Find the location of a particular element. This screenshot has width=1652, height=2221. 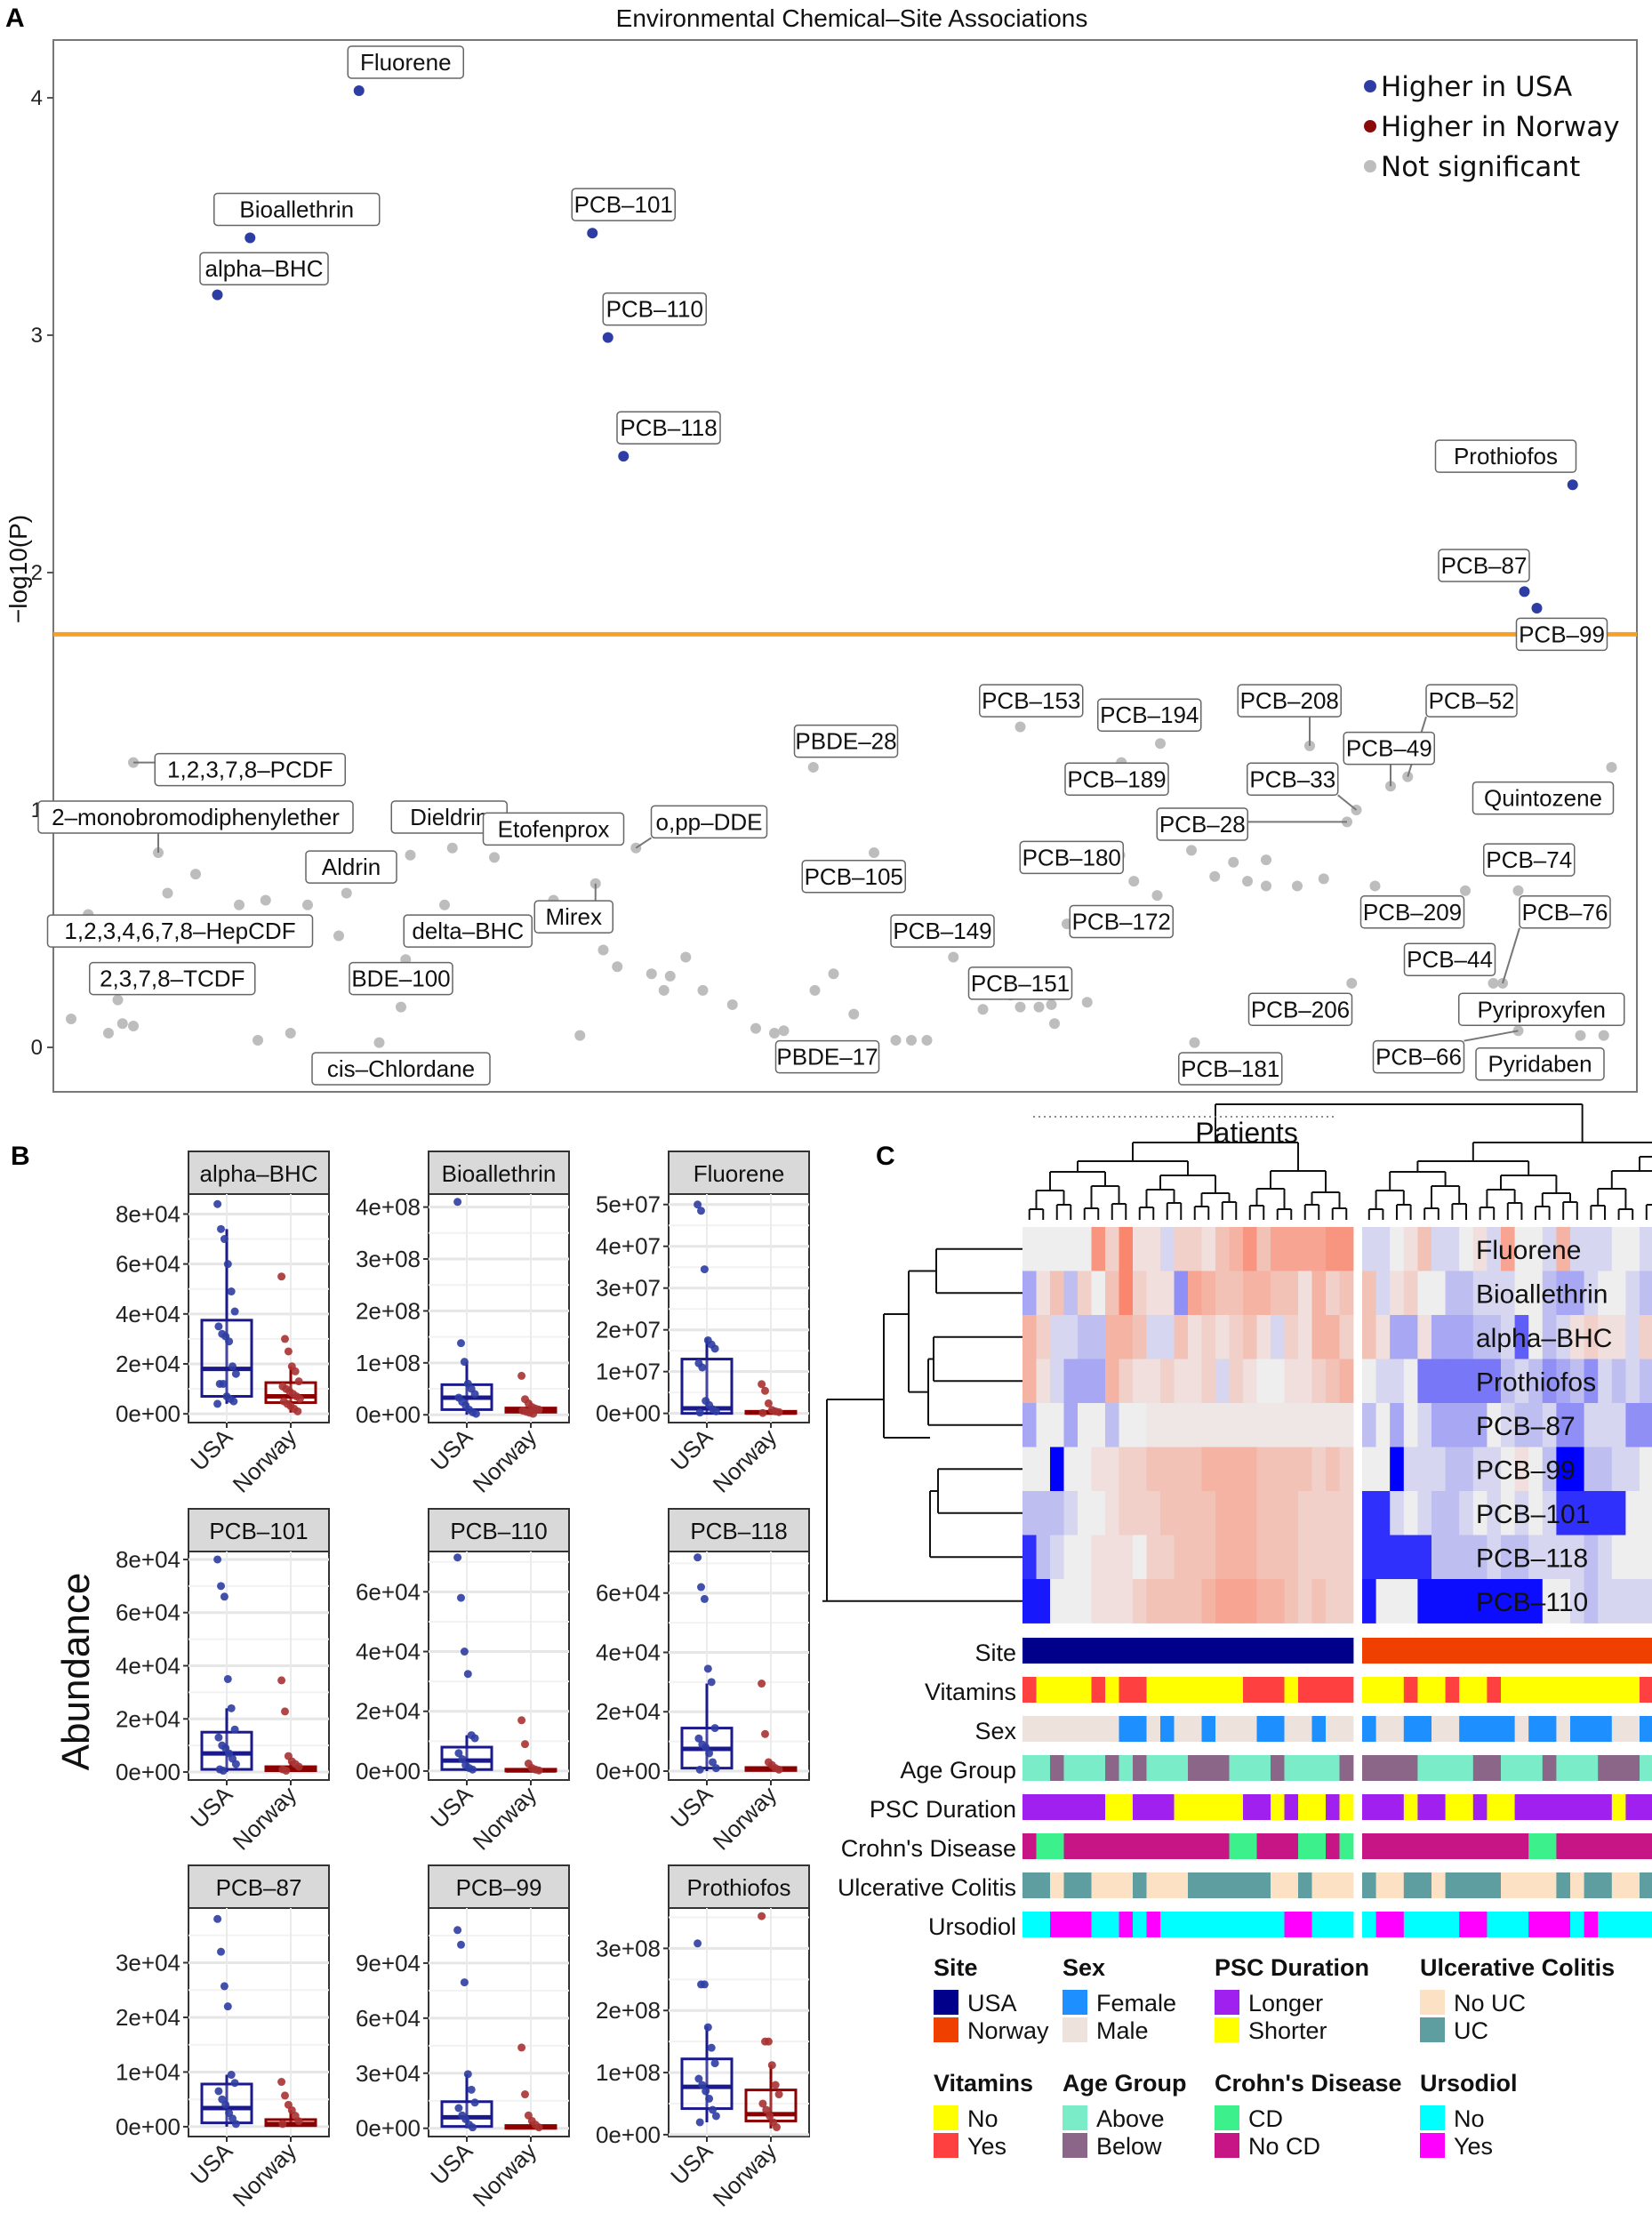

facet-strip is located at coordinates (259, 1173).